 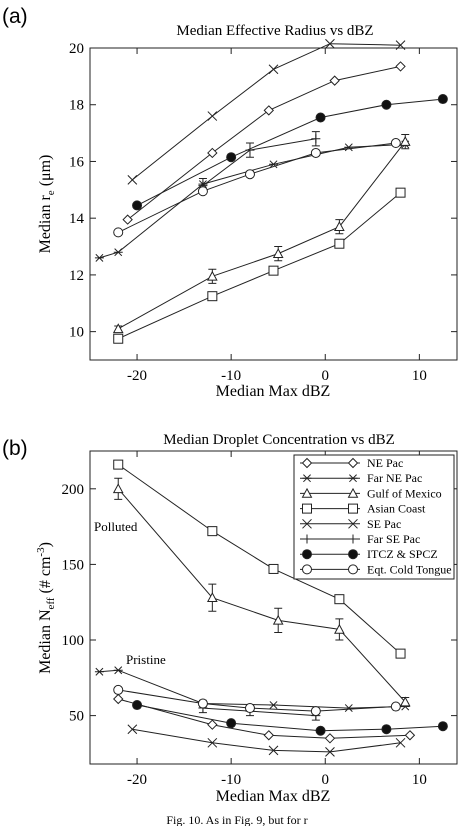 I want to click on panel-b-ylabel-main: Median N, so click(x=45, y=641).